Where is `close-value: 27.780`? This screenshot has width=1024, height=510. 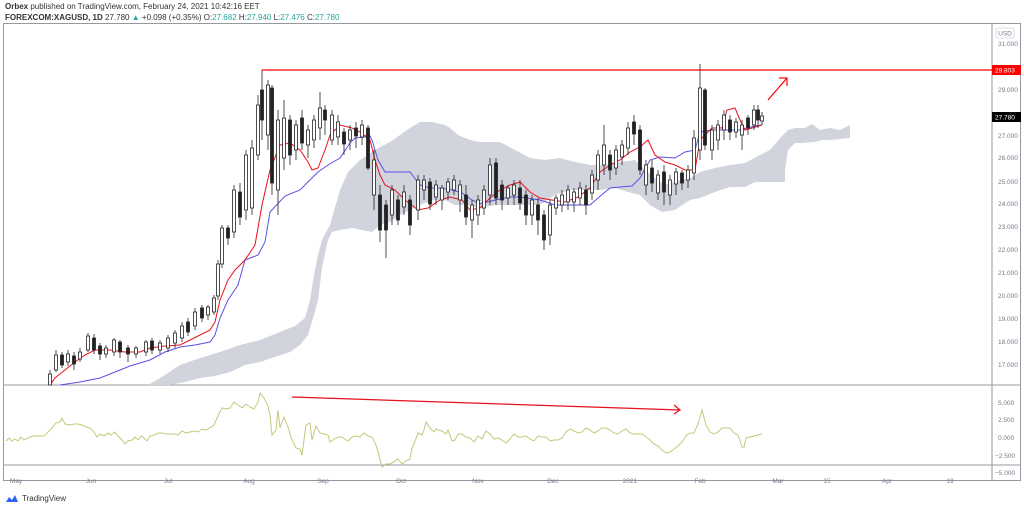 close-value: 27.780 is located at coordinates (327, 17).